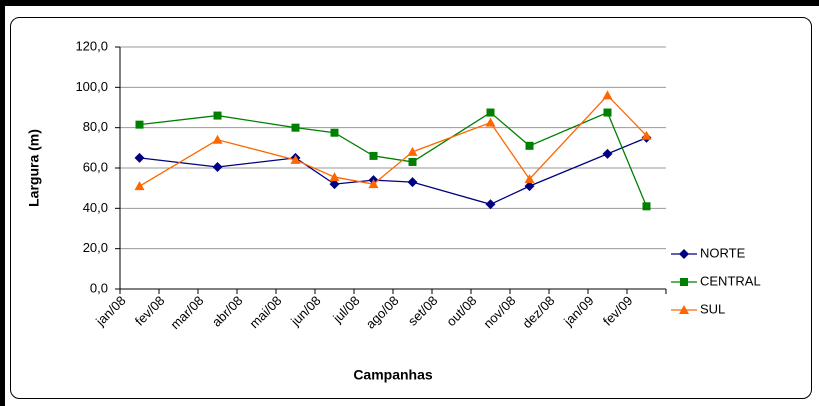 The height and width of the screenshot is (406, 819). What do you see at coordinates (730, 280) in the screenshot?
I see `legend-label: CENTRAL` at bounding box center [730, 280].